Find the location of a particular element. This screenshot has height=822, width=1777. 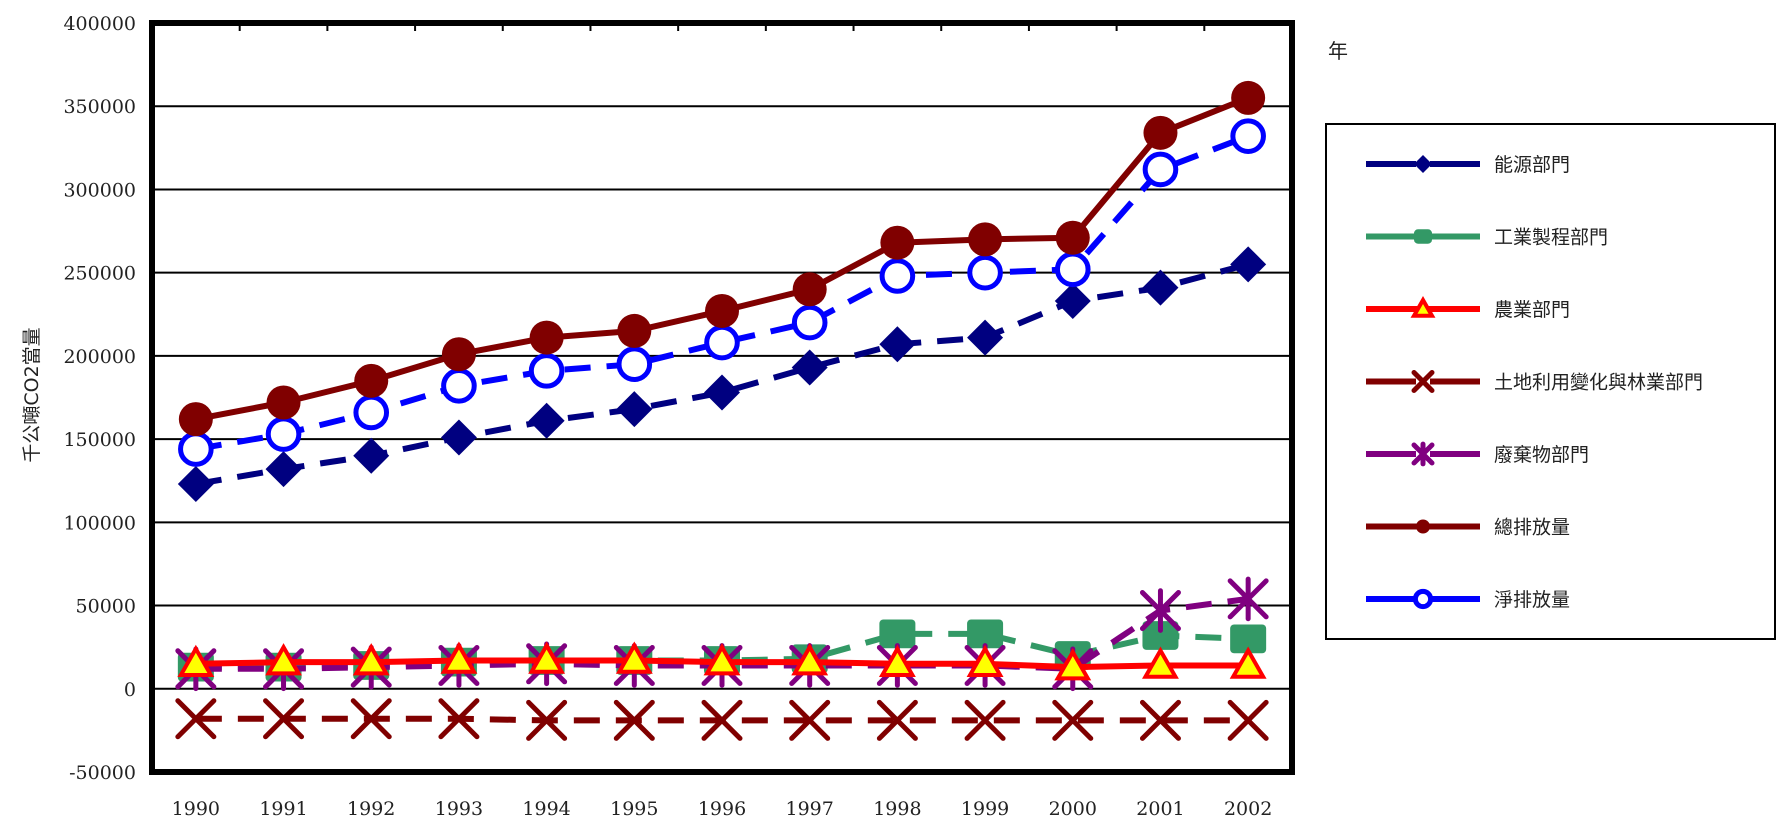

x-tick-label: 1998 is located at coordinates (897, 809).